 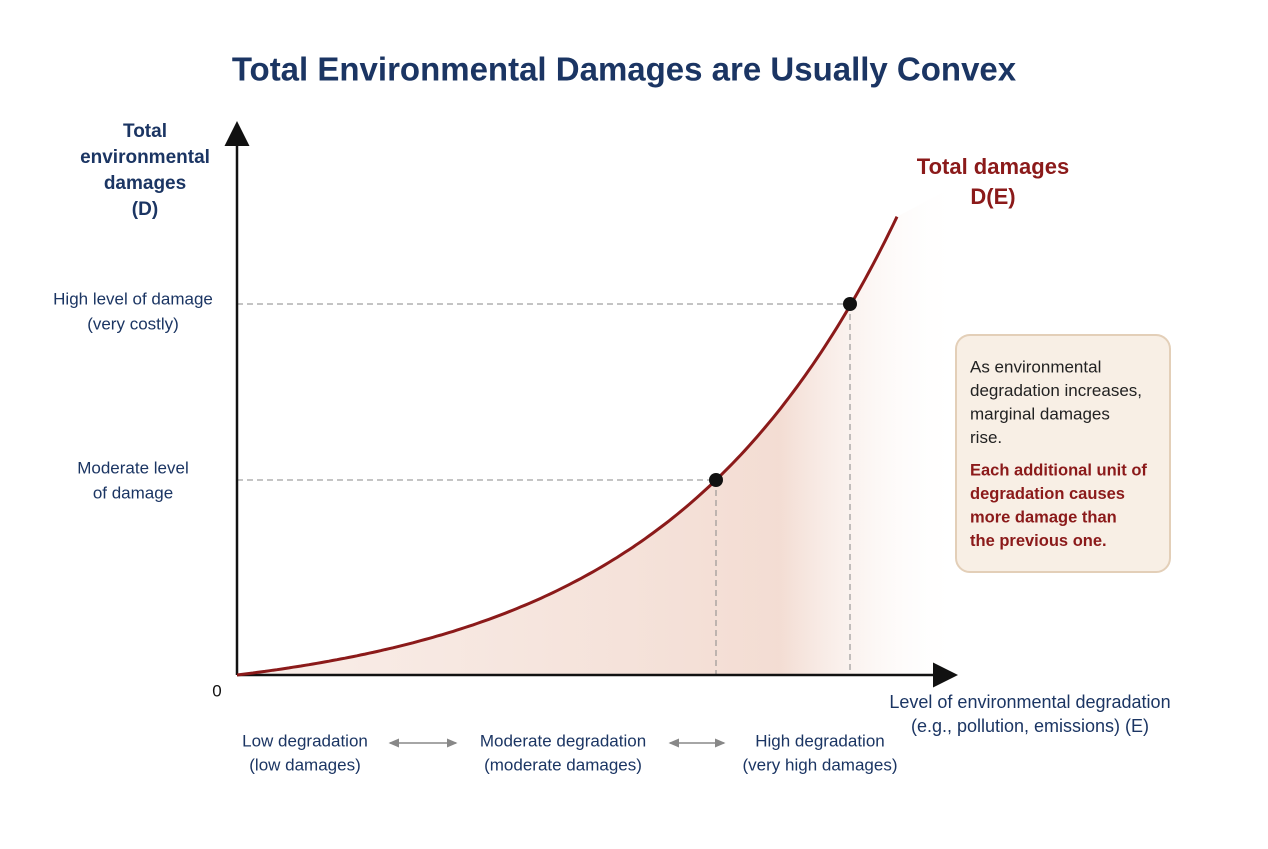 I want to click on note-emphasis: the previous one., so click(x=1038, y=541).